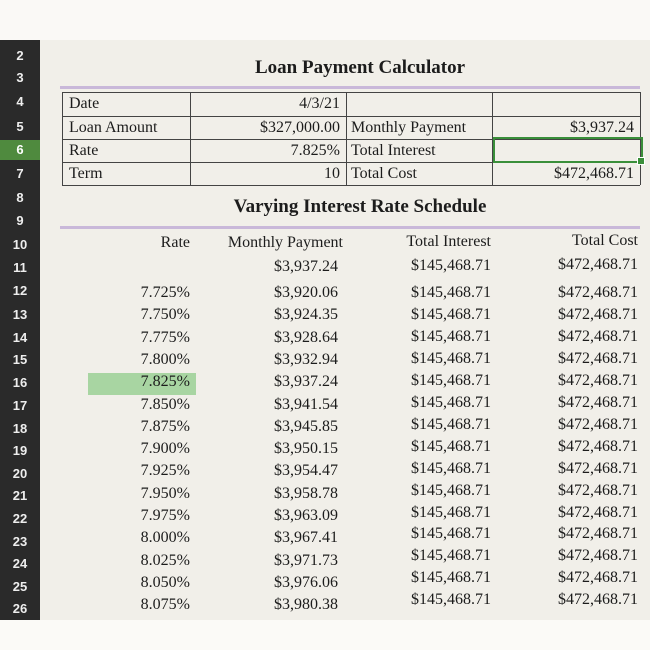  Describe the element at coordinates (306, 605) in the screenshot. I see `schedule-monthly-payment-cell: $3,980.38` at that location.